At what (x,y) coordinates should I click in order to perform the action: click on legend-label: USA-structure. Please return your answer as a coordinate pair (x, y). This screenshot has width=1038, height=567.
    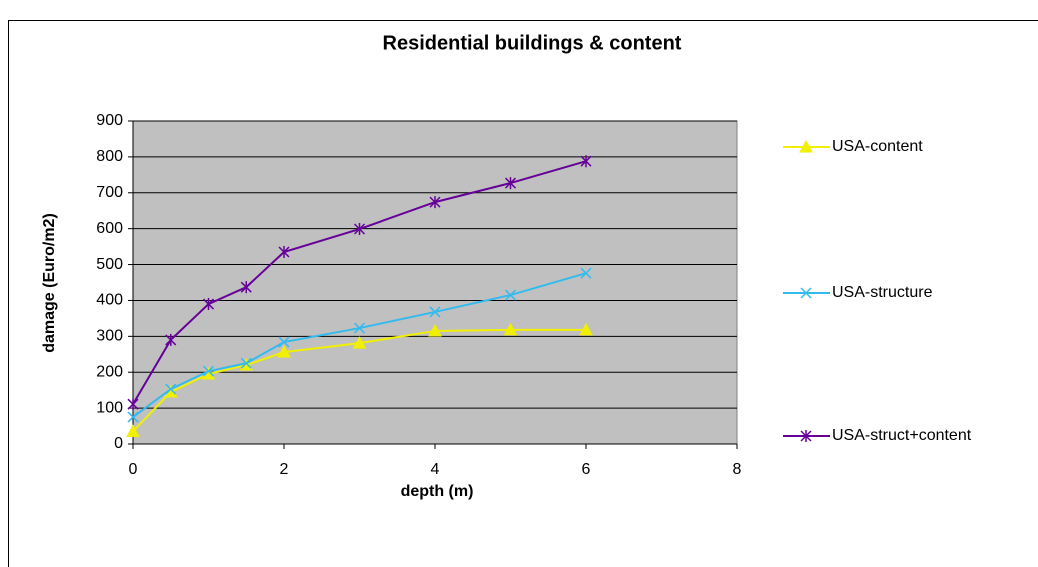
    Looking at the image, I should click on (882, 292).